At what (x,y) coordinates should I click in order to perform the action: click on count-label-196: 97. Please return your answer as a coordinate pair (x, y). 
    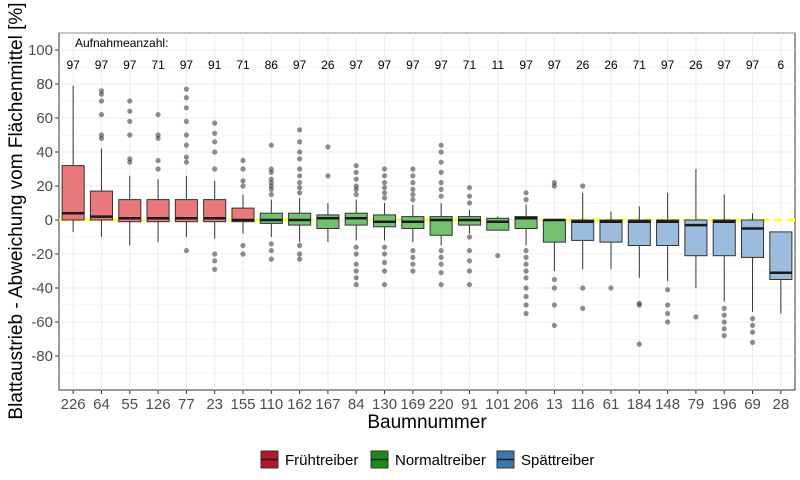
    Looking at the image, I should click on (725, 65).